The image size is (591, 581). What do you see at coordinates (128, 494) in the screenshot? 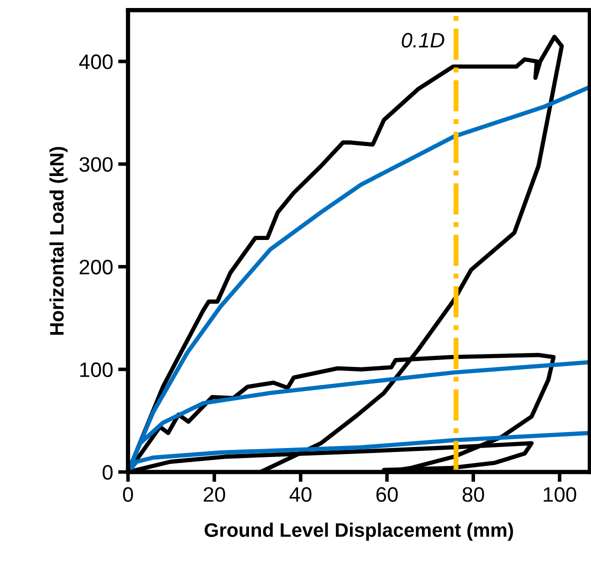
I see `x-tick-label: 0` at bounding box center [128, 494].